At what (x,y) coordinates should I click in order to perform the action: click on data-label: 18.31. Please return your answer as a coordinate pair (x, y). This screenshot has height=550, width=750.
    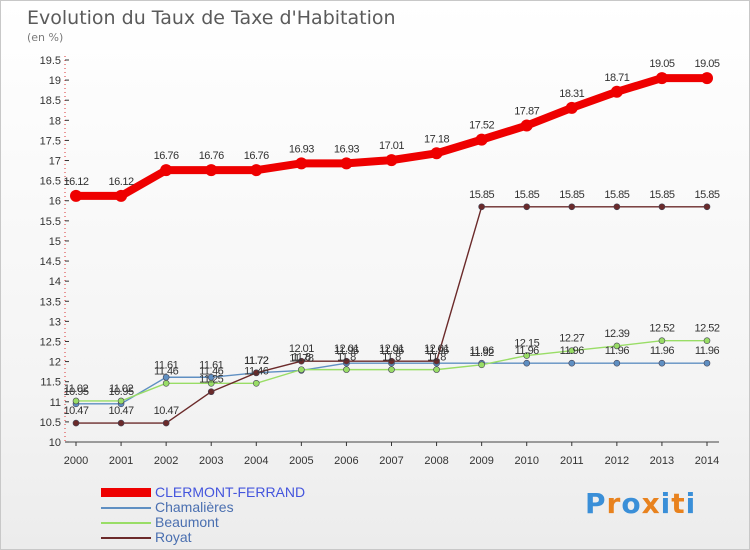
    Looking at the image, I should click on (571, 94).